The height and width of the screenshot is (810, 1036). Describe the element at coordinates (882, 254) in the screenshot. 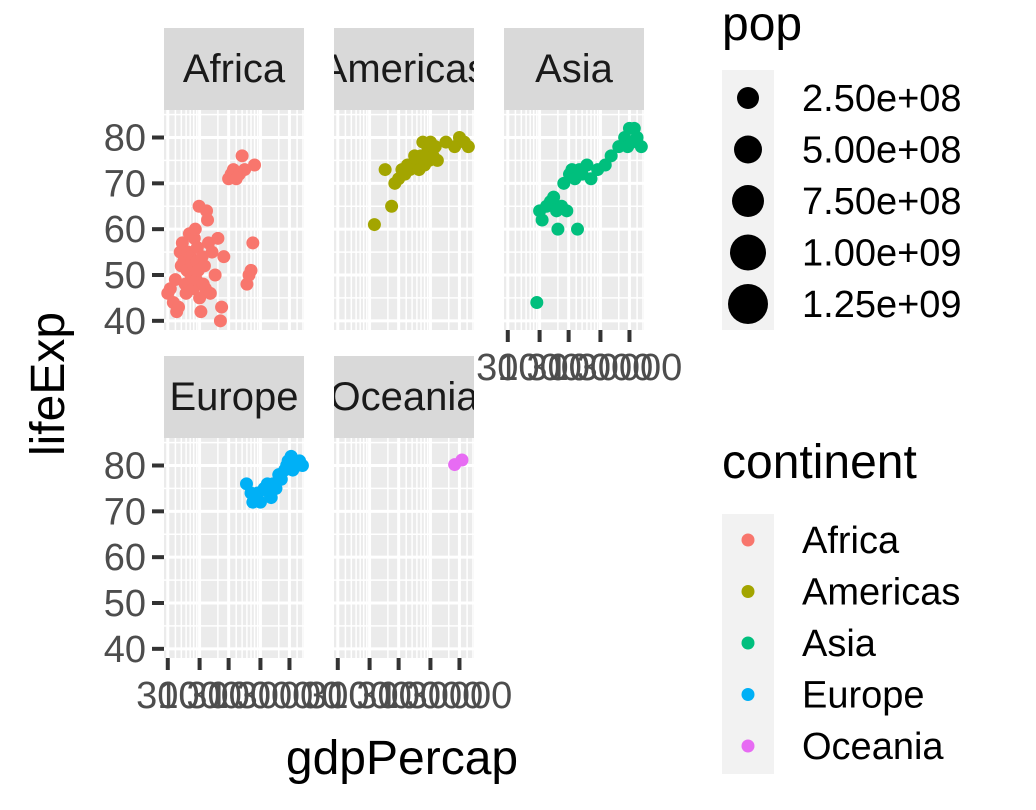

I see `size-legend-label: 1.00e+09` at that location.